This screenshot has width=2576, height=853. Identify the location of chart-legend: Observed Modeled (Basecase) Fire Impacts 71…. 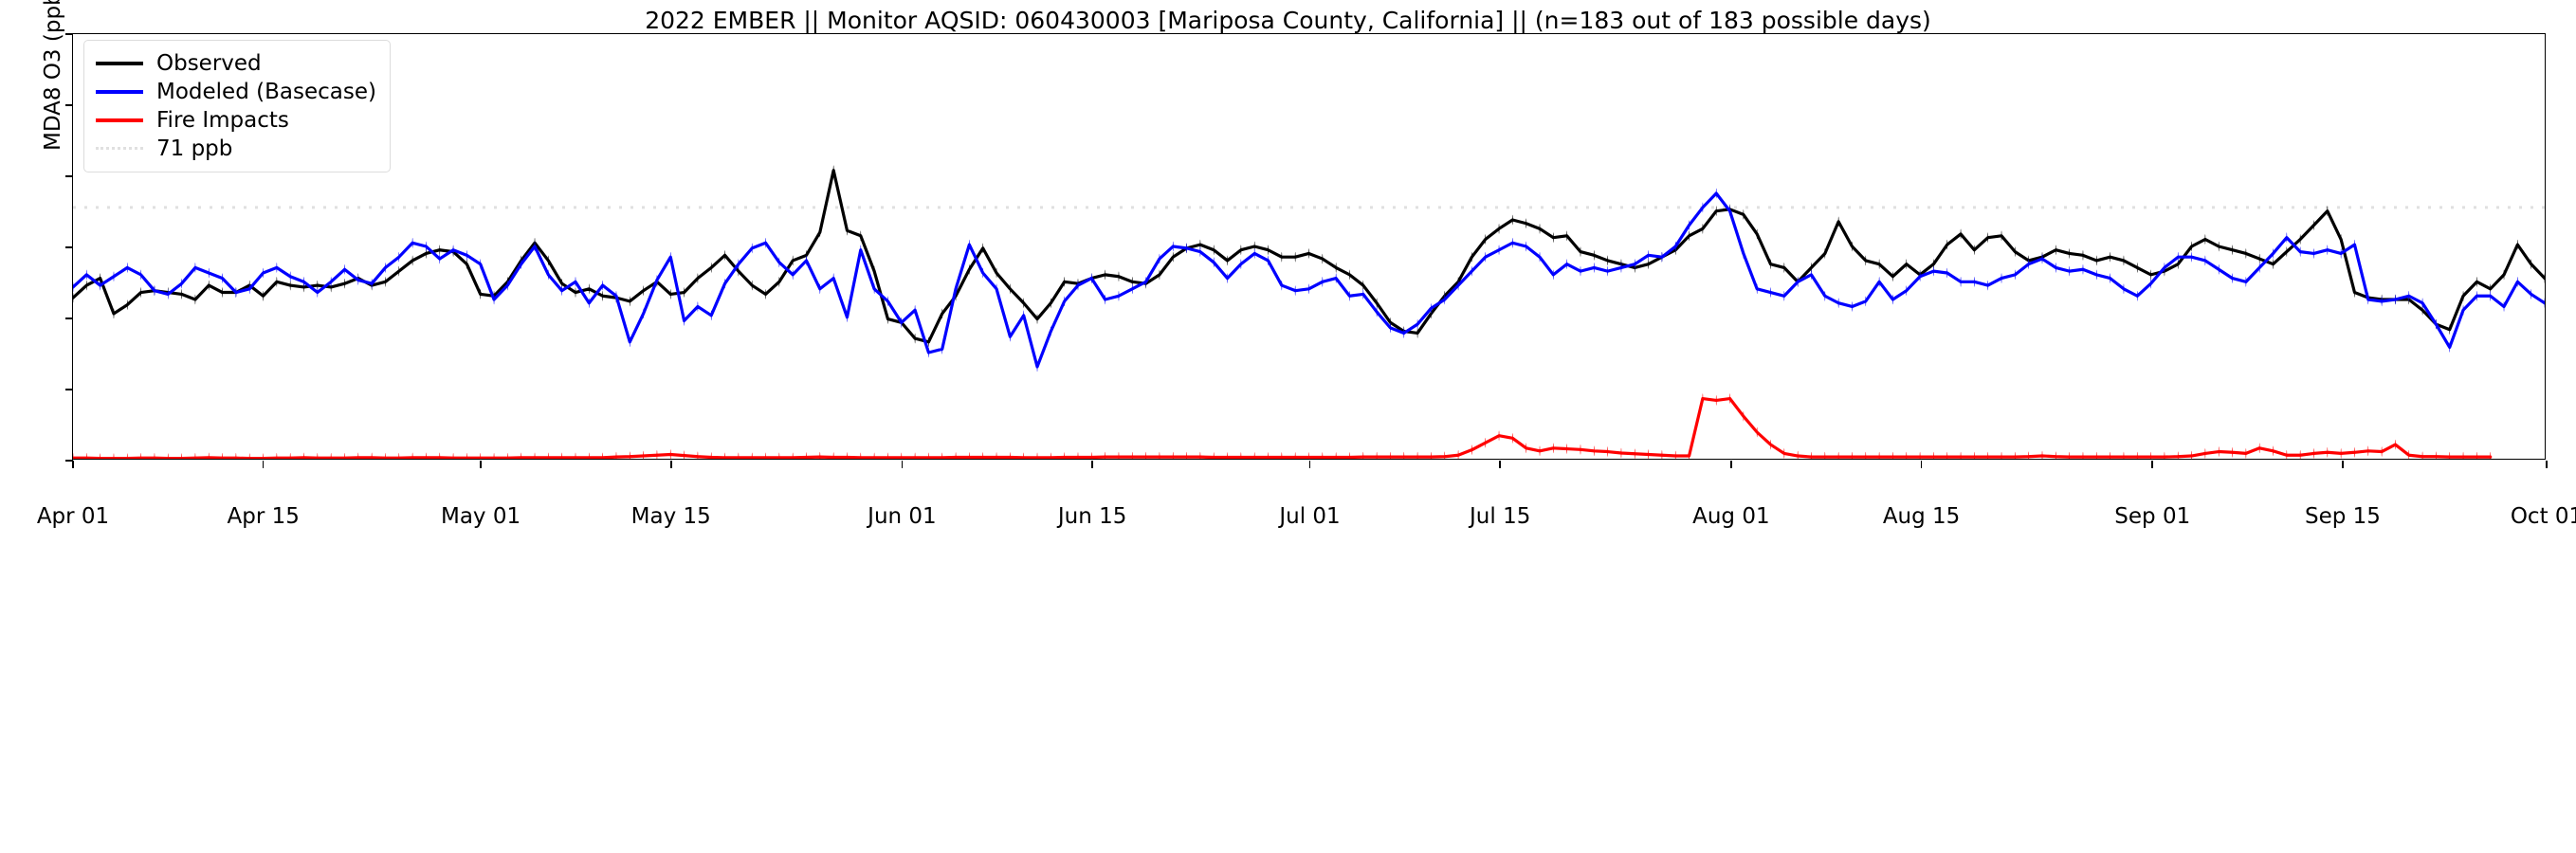
(237, 106).